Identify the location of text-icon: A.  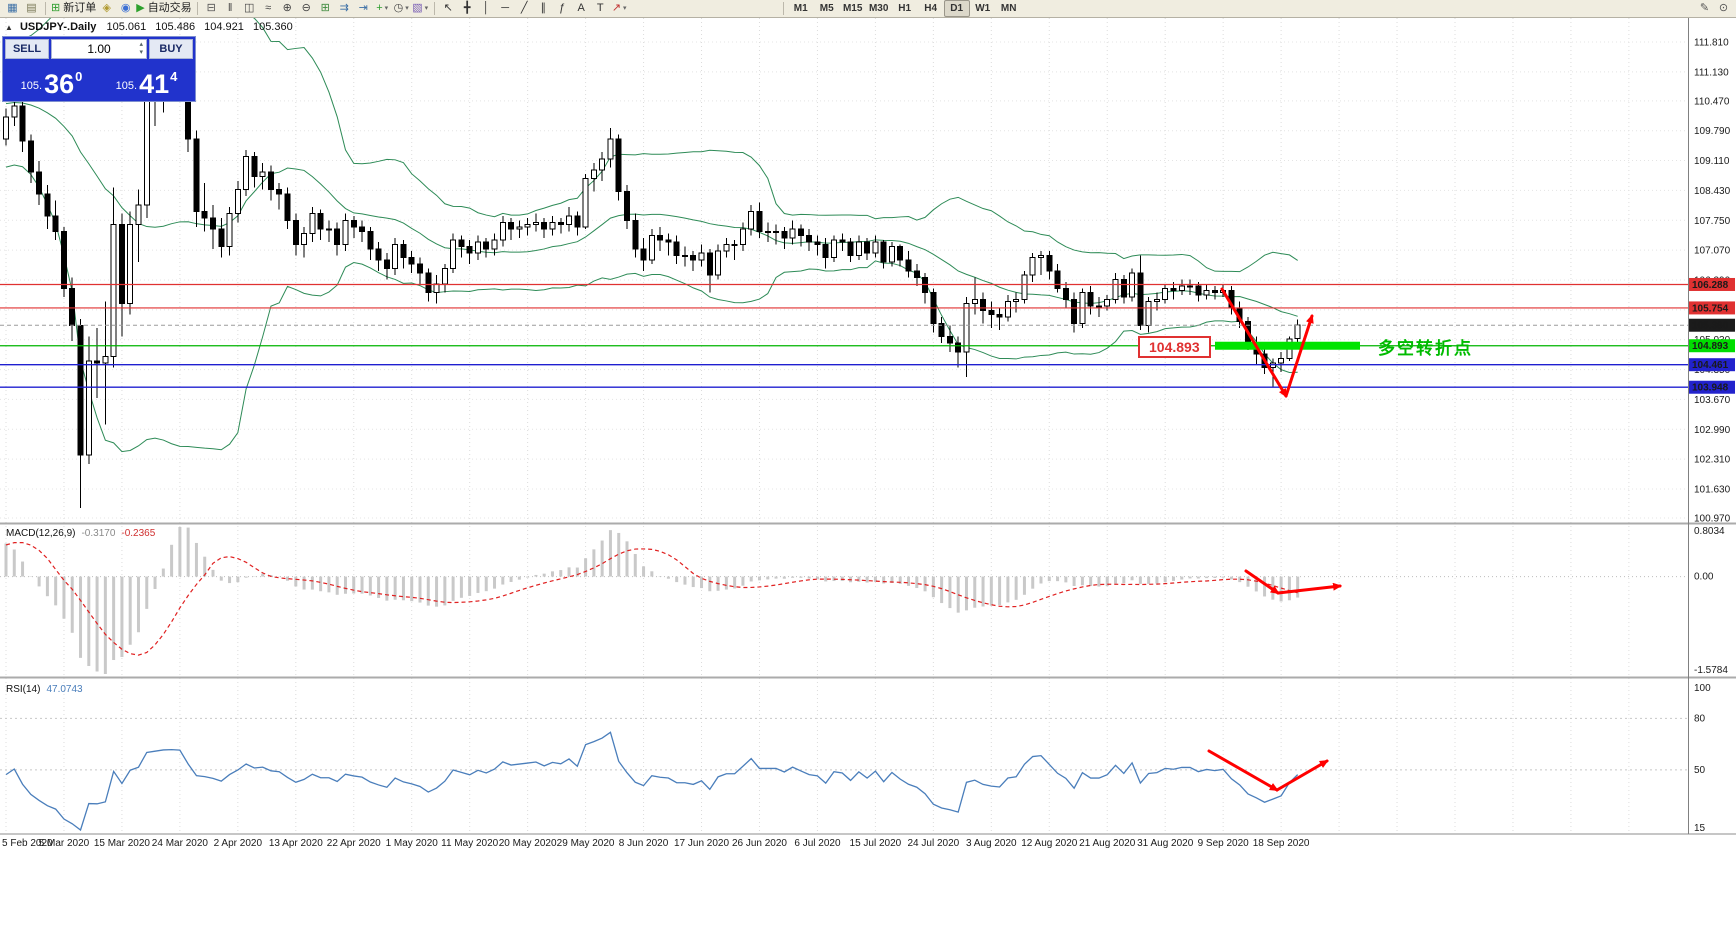
(581, 8).